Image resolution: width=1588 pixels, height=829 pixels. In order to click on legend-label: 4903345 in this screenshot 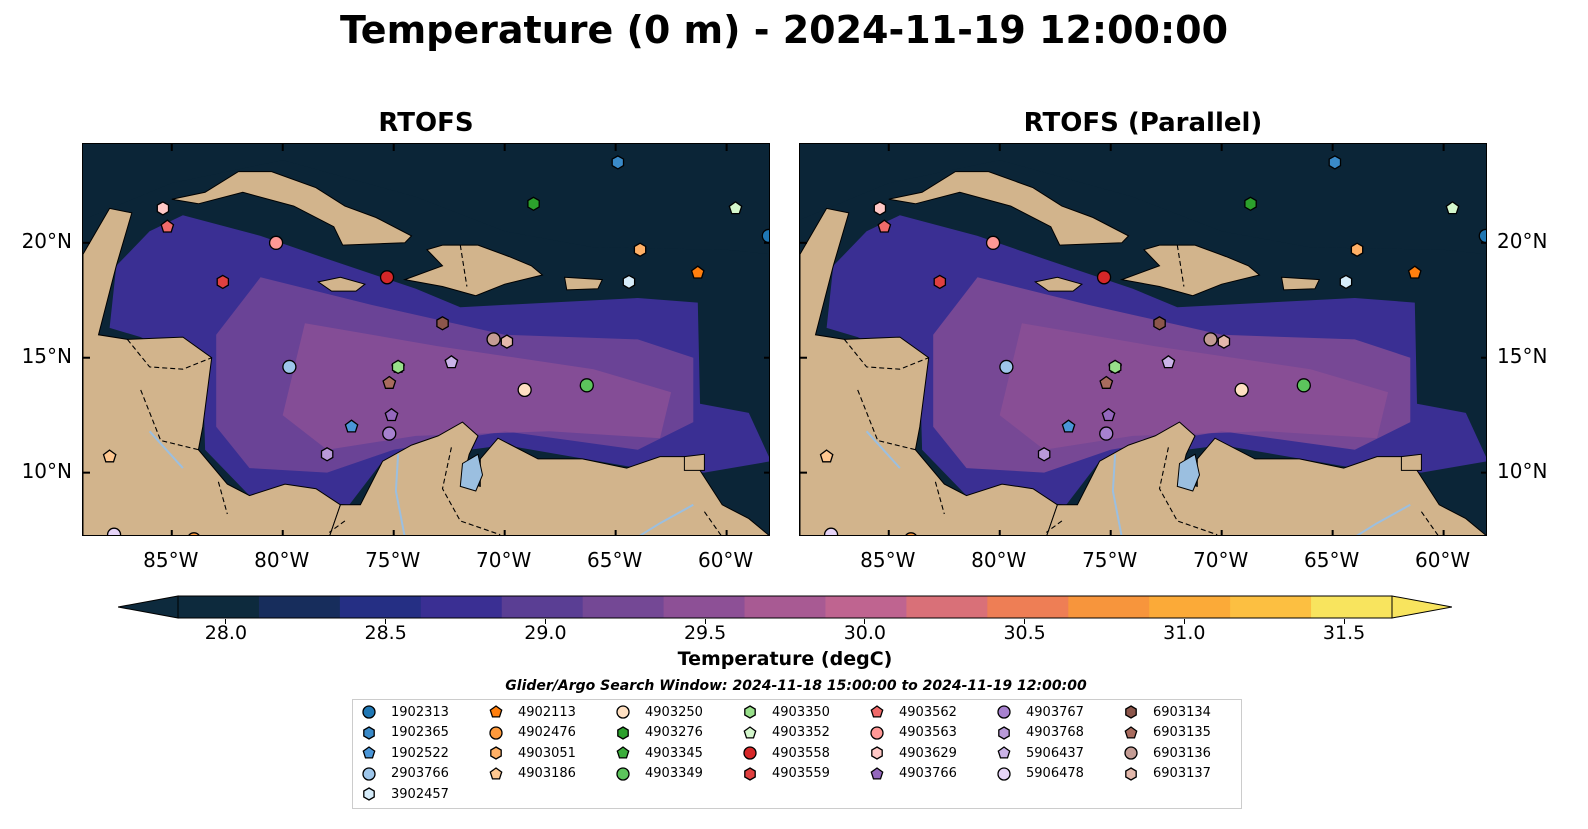, I will do `click(674, 753)`.